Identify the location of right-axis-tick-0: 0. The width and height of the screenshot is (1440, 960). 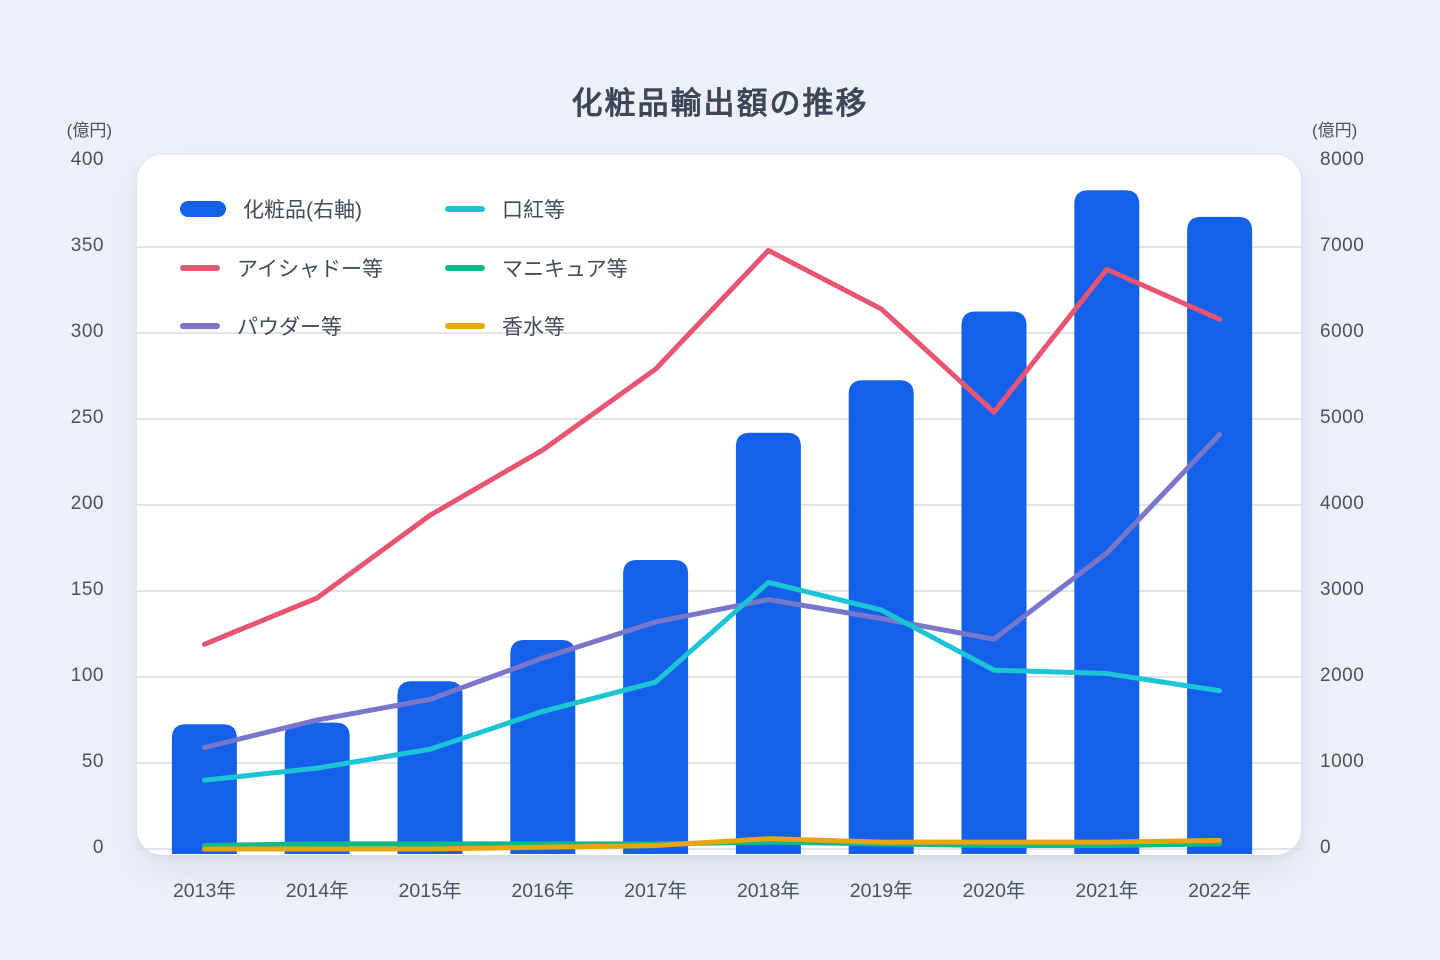
(1326, 847).